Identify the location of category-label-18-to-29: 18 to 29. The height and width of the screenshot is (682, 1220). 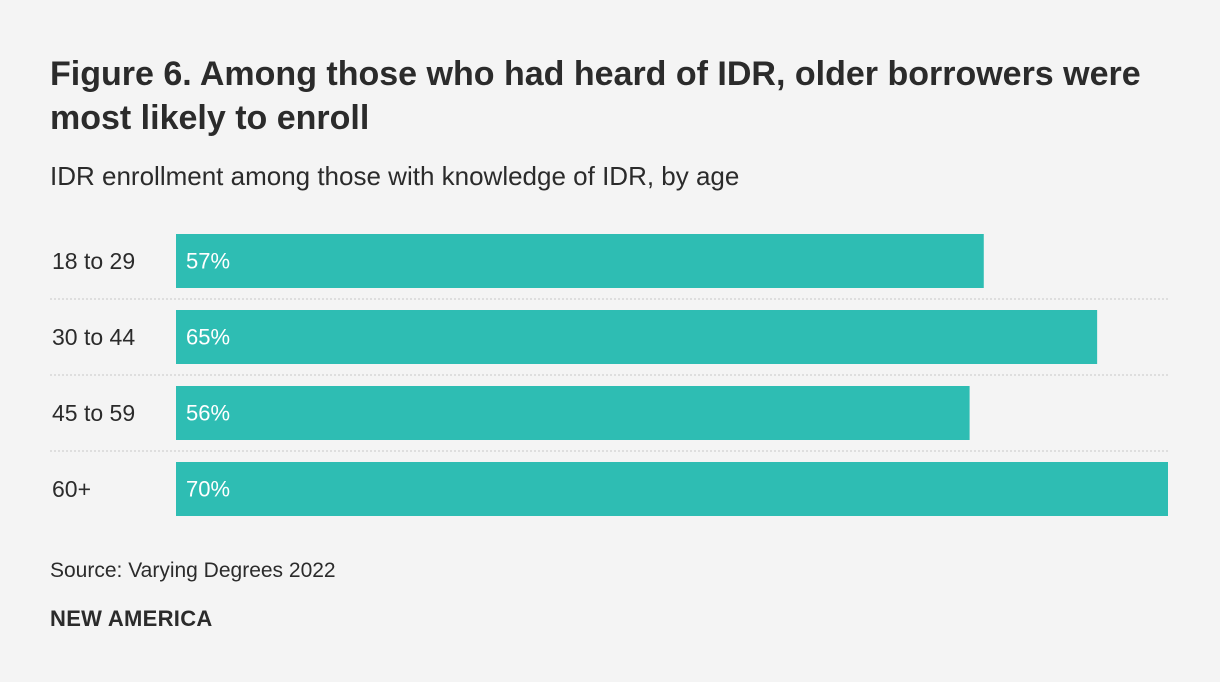
(93, 261).